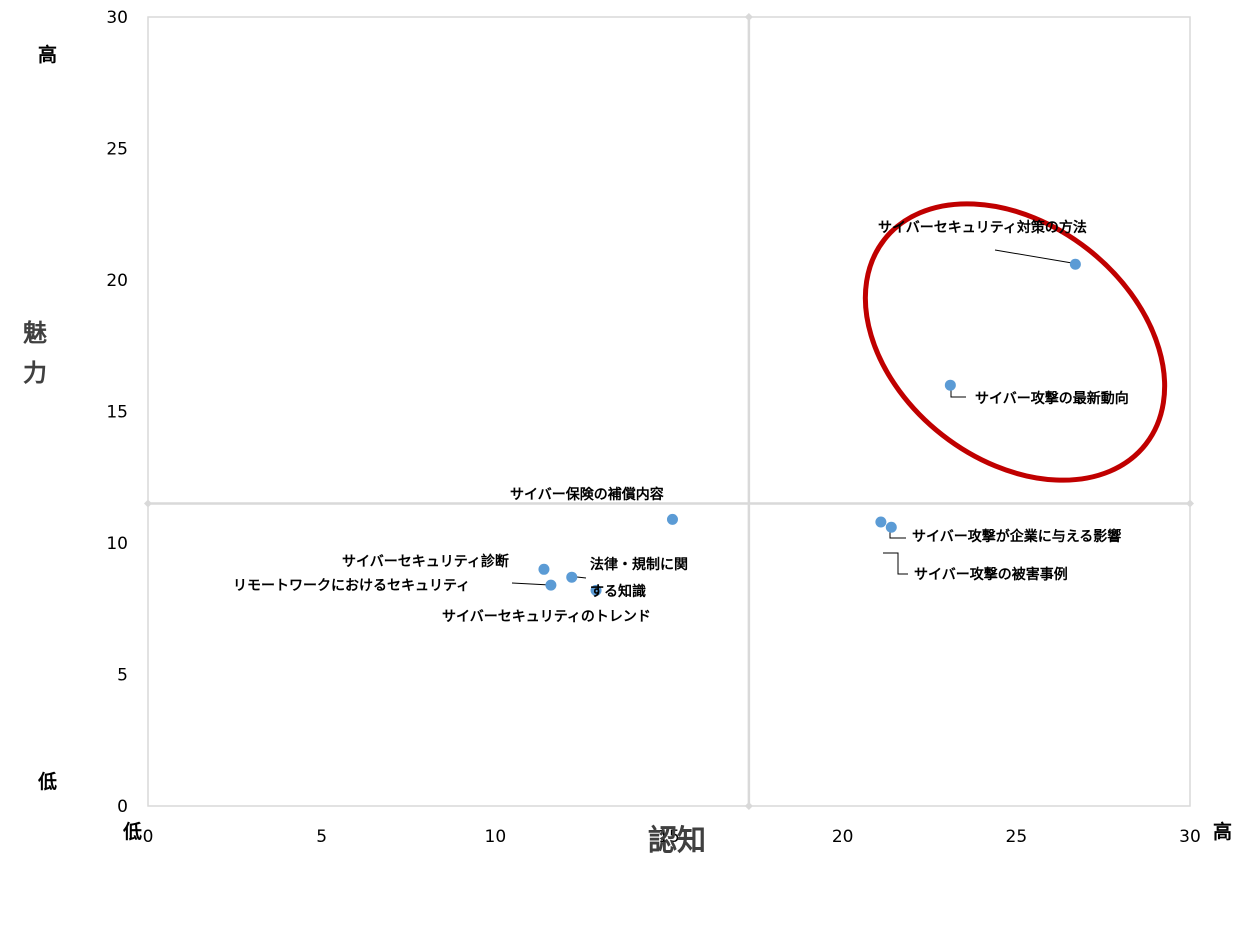 Image resolution: width=1241 pixels, height=937 pixels. I want to click on x-tick-label: 25, so click(1017, 837).